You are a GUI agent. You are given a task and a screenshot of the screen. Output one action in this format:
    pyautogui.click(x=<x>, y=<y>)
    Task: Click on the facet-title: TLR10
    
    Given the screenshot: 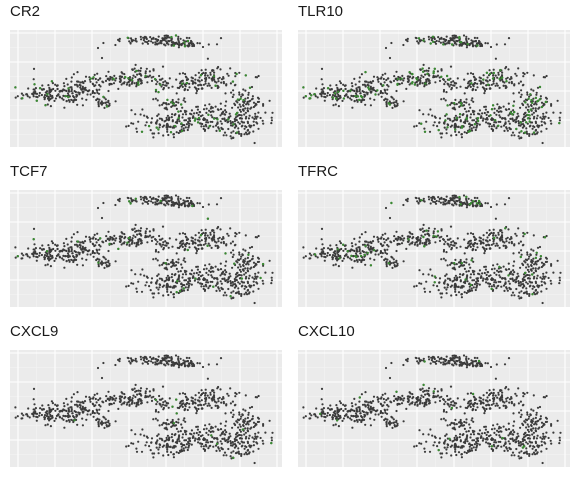 What is the action you would take?
    pyautogui.click(x=321, y=11)
    